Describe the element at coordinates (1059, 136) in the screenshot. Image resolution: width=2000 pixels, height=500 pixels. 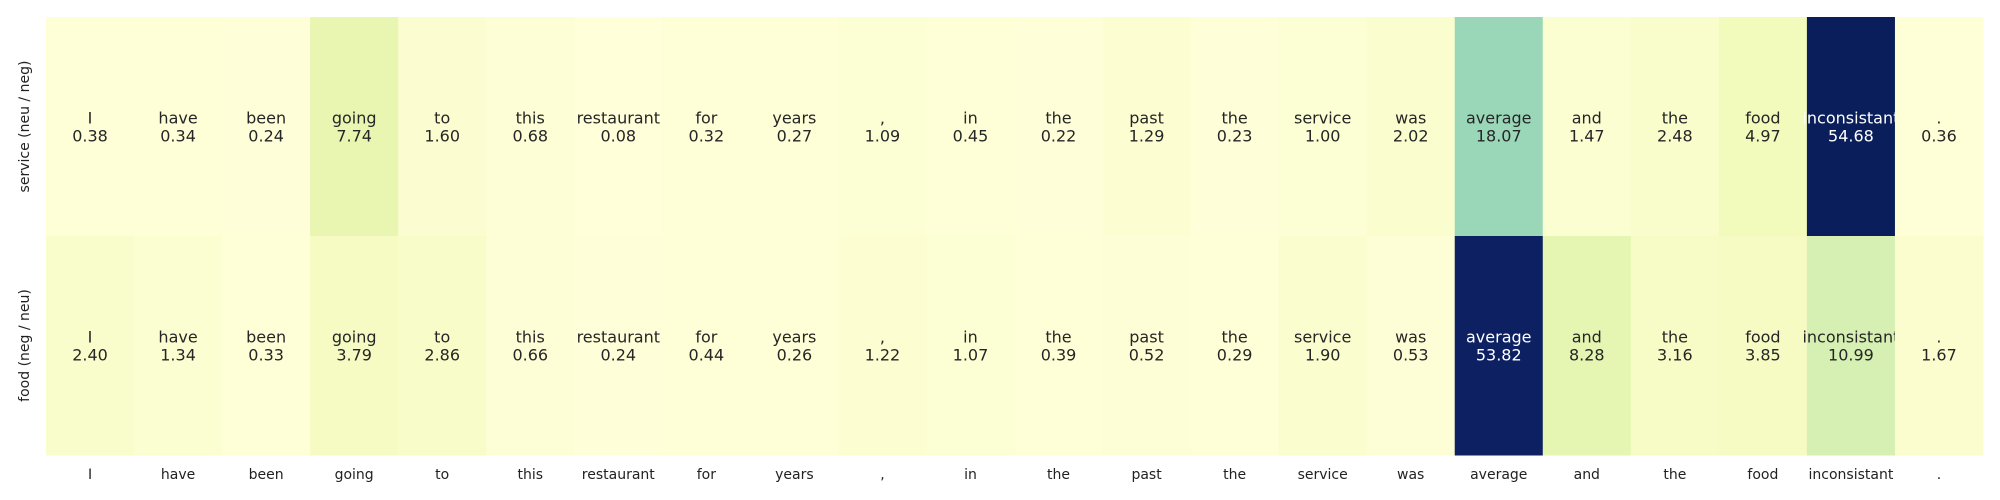
I see `cell-value-label: 0.22` at that location.